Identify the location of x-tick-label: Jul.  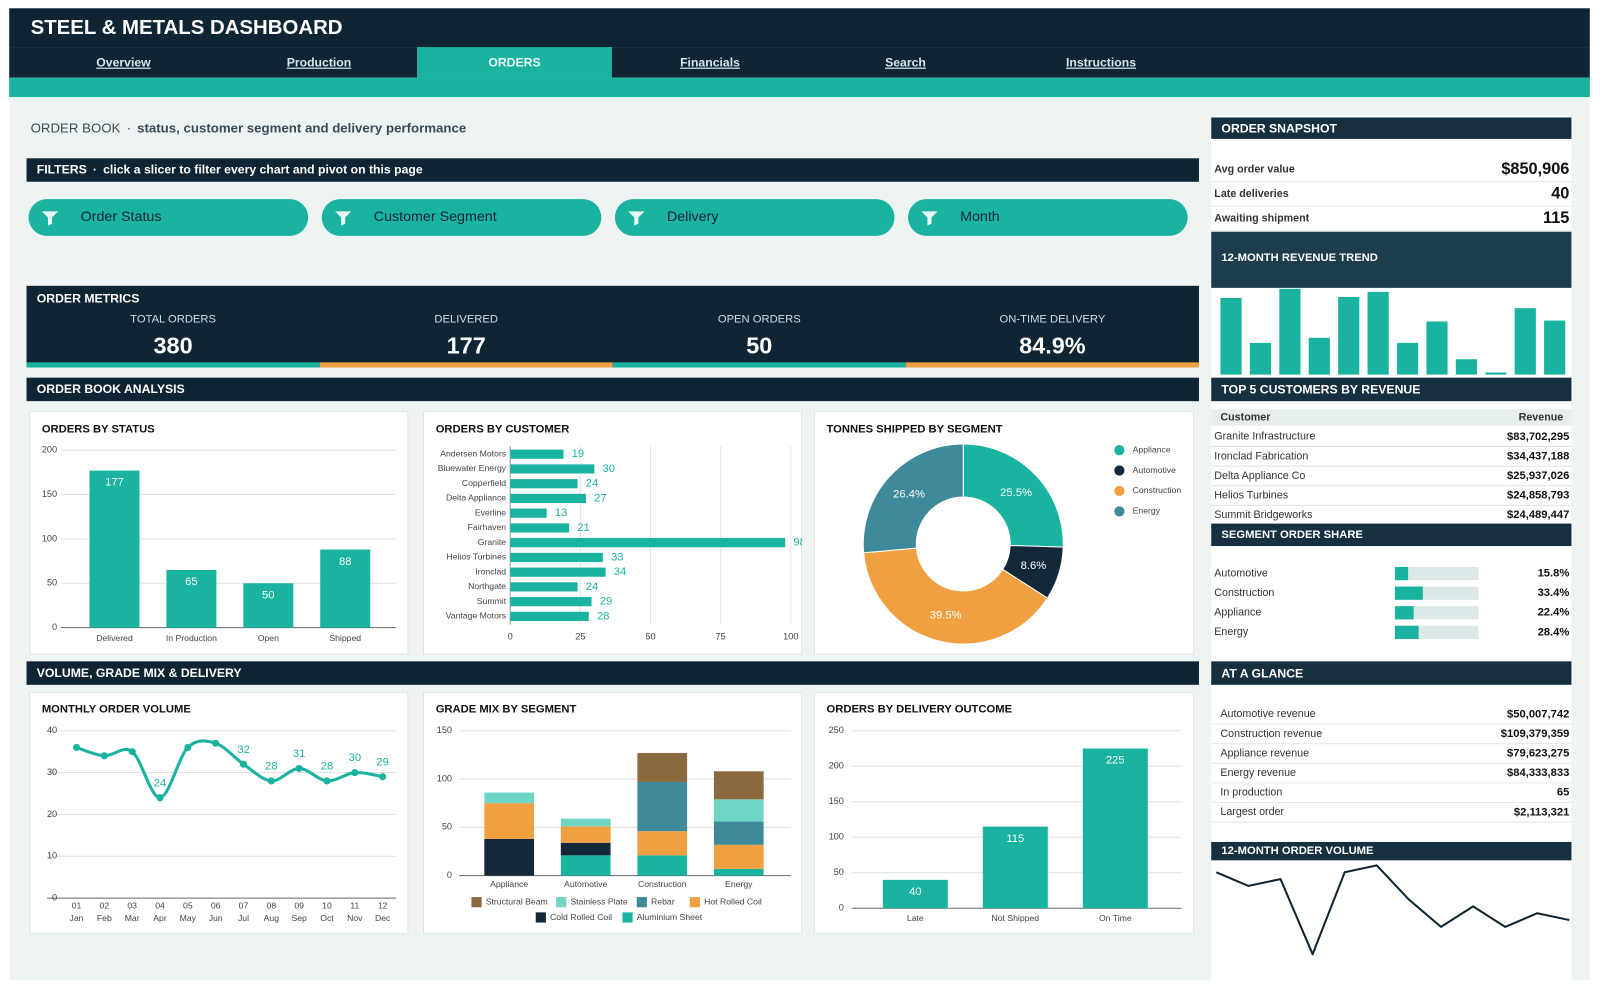
(243, 918).